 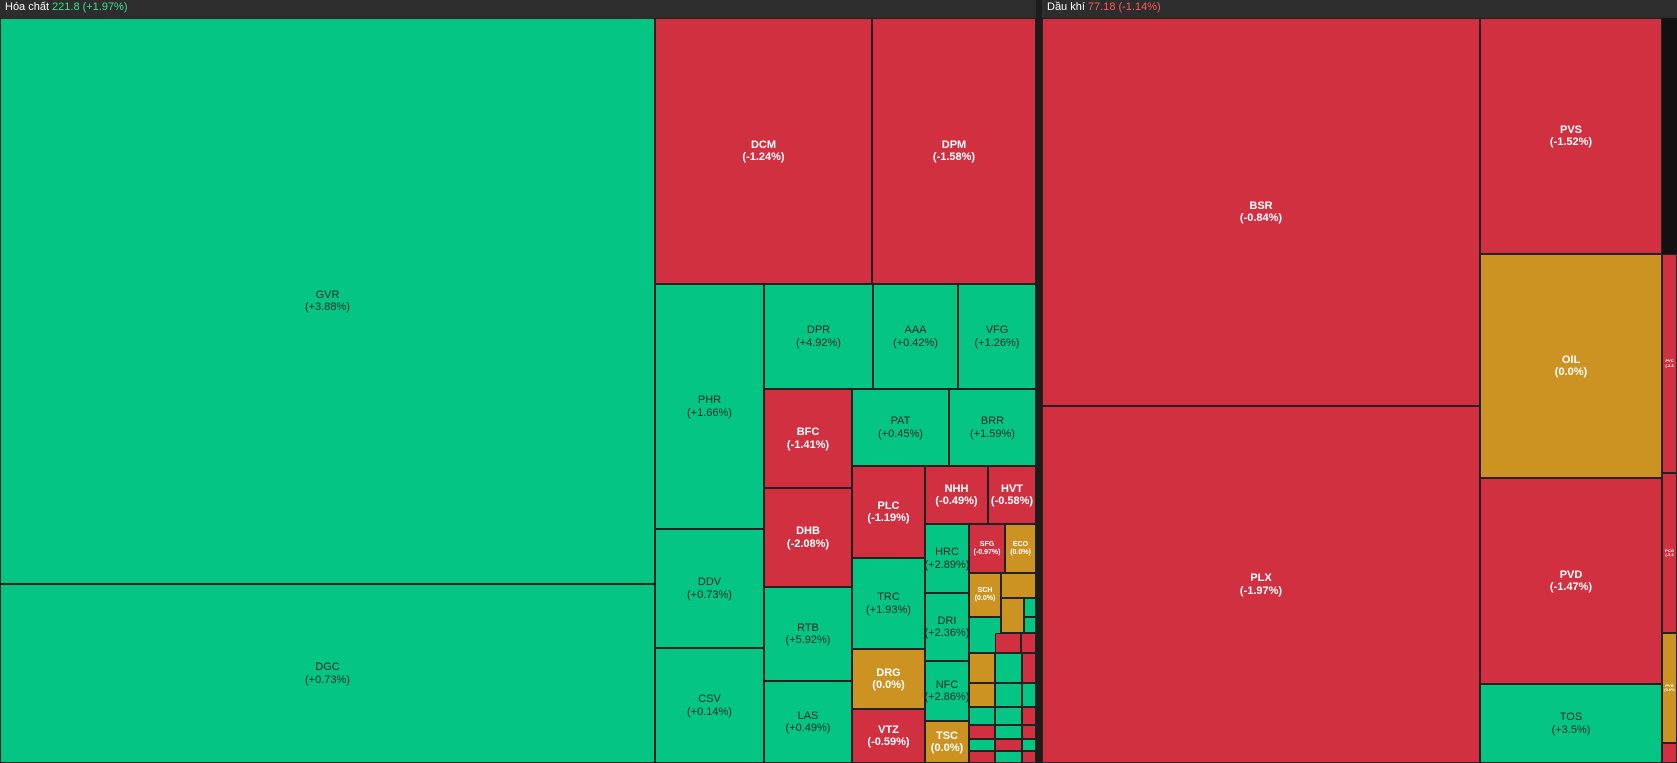 What do you see at coordinates (992, 427) in the screenshot?
I see `stock-tile-brr: BRR (+1.59%)` at bounding box center [992, 427].